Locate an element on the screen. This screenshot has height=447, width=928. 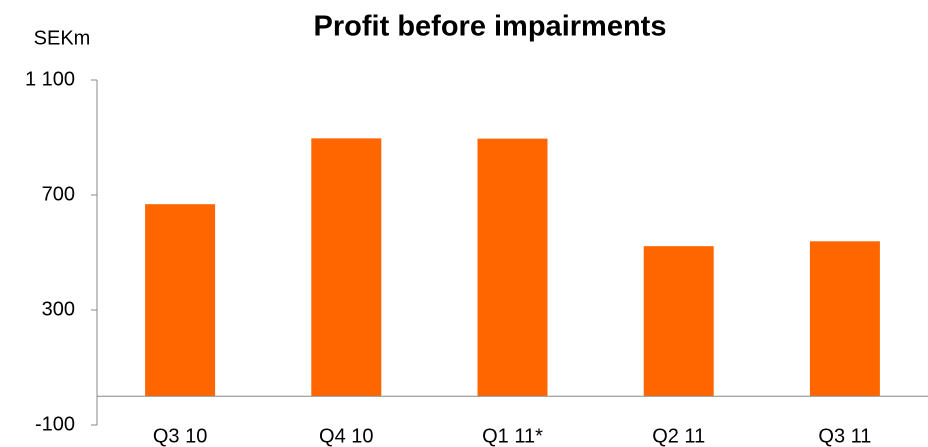
y-tick-label: 300 is located at coordinates (58, 309).